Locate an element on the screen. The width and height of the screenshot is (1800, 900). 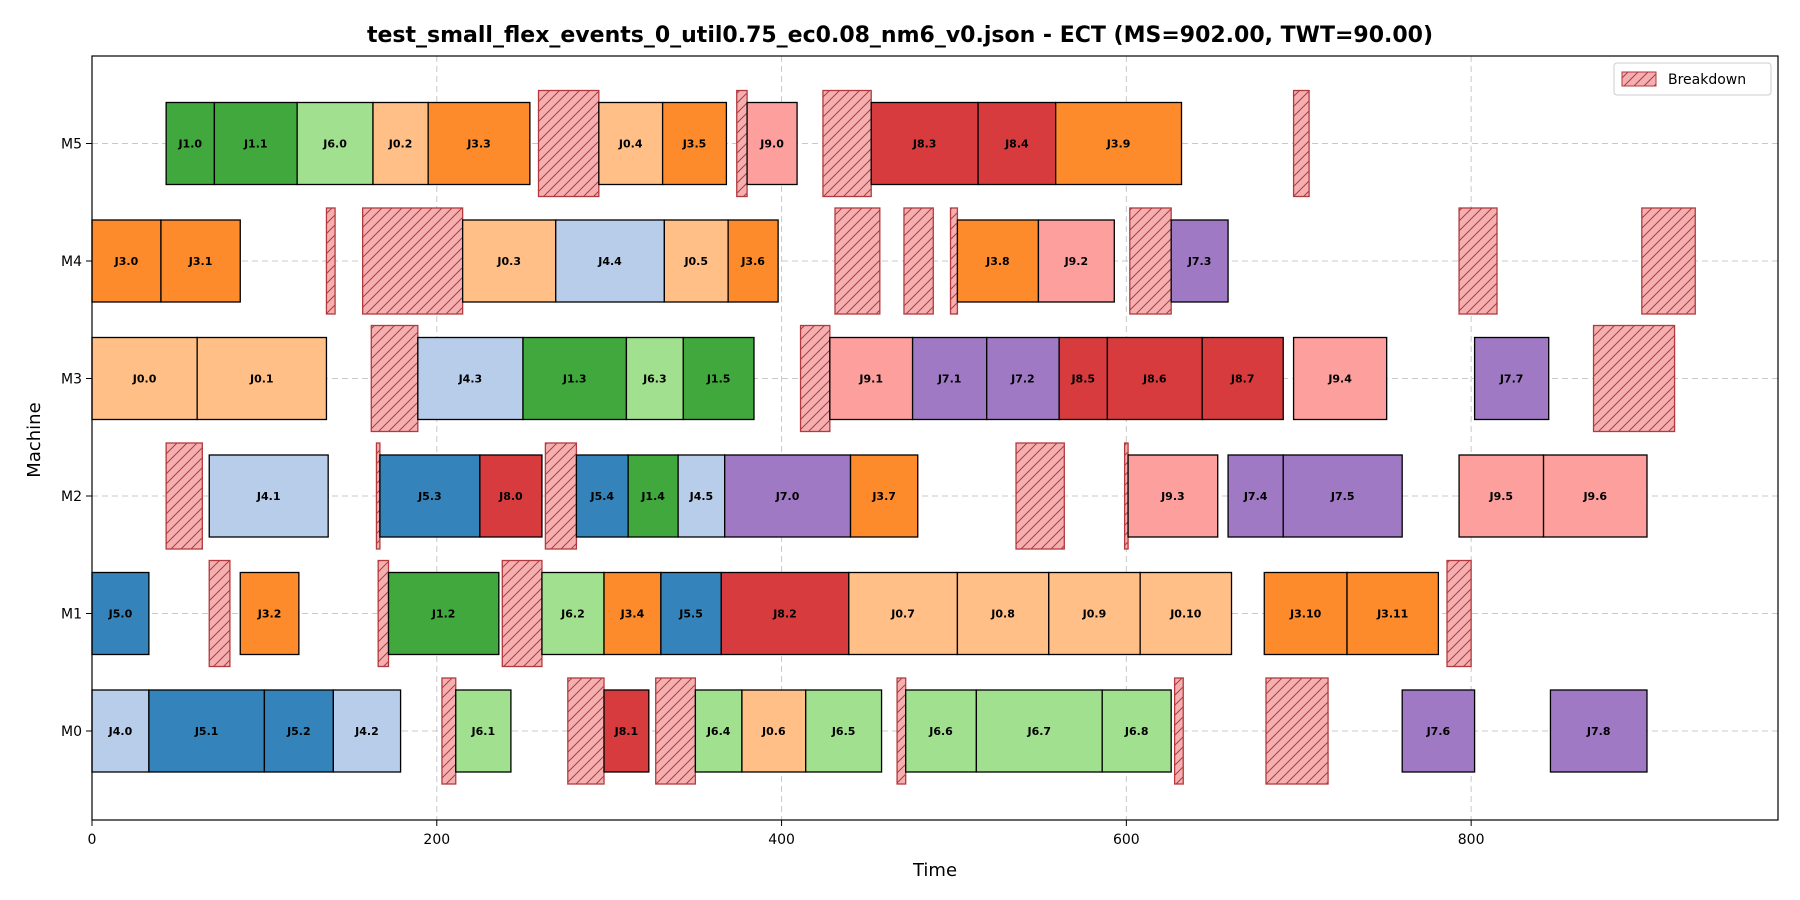
op-label-j7-5: J7.5 is located at coordinates (1342, 496).